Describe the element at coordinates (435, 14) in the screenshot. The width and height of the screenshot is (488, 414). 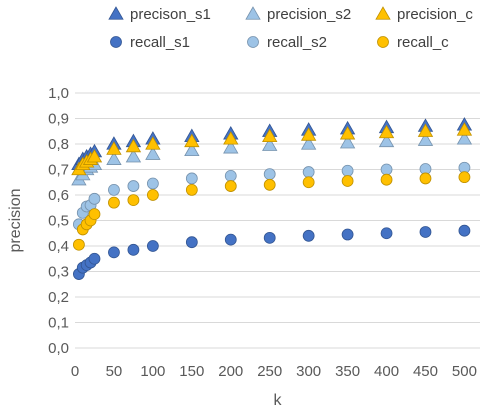
I see `legend-label: precision_c` at that location.